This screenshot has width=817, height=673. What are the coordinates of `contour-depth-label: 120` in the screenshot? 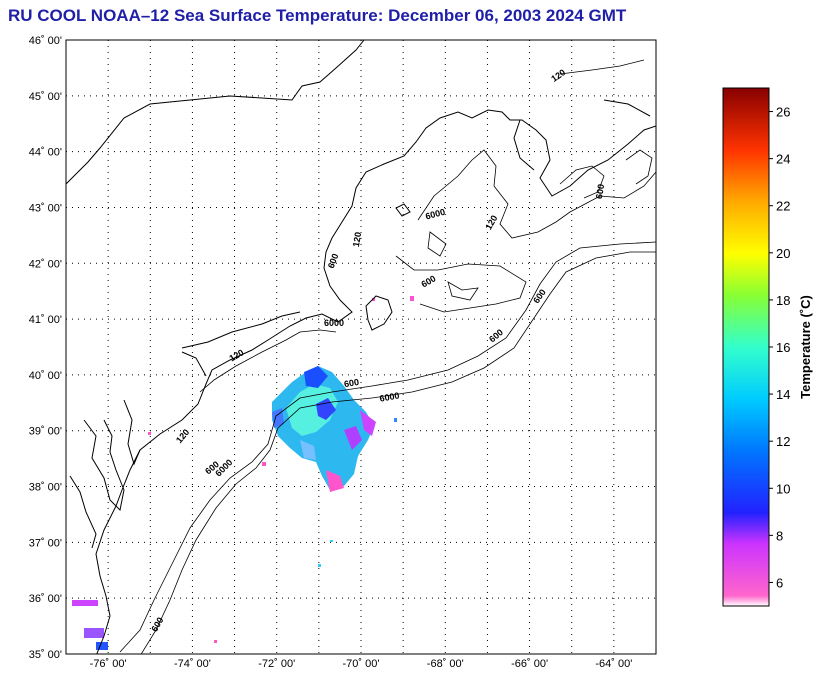 It's located at (357, 239).